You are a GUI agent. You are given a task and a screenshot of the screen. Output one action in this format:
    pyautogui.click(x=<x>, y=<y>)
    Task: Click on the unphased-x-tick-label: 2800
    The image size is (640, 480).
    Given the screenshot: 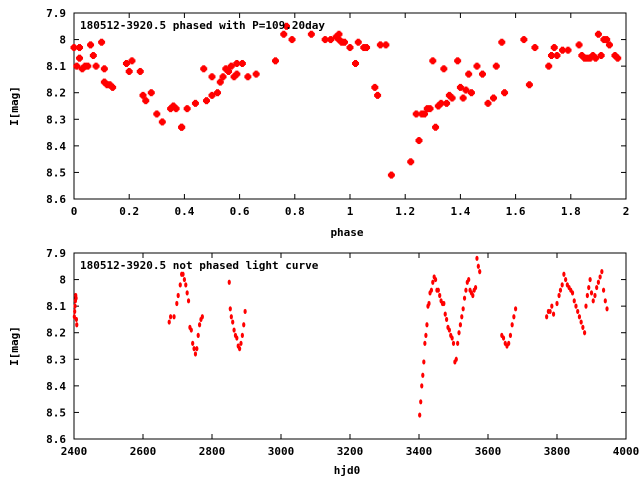 What is the action you would take?
    pyautogui.click(x=212, y=451)
    